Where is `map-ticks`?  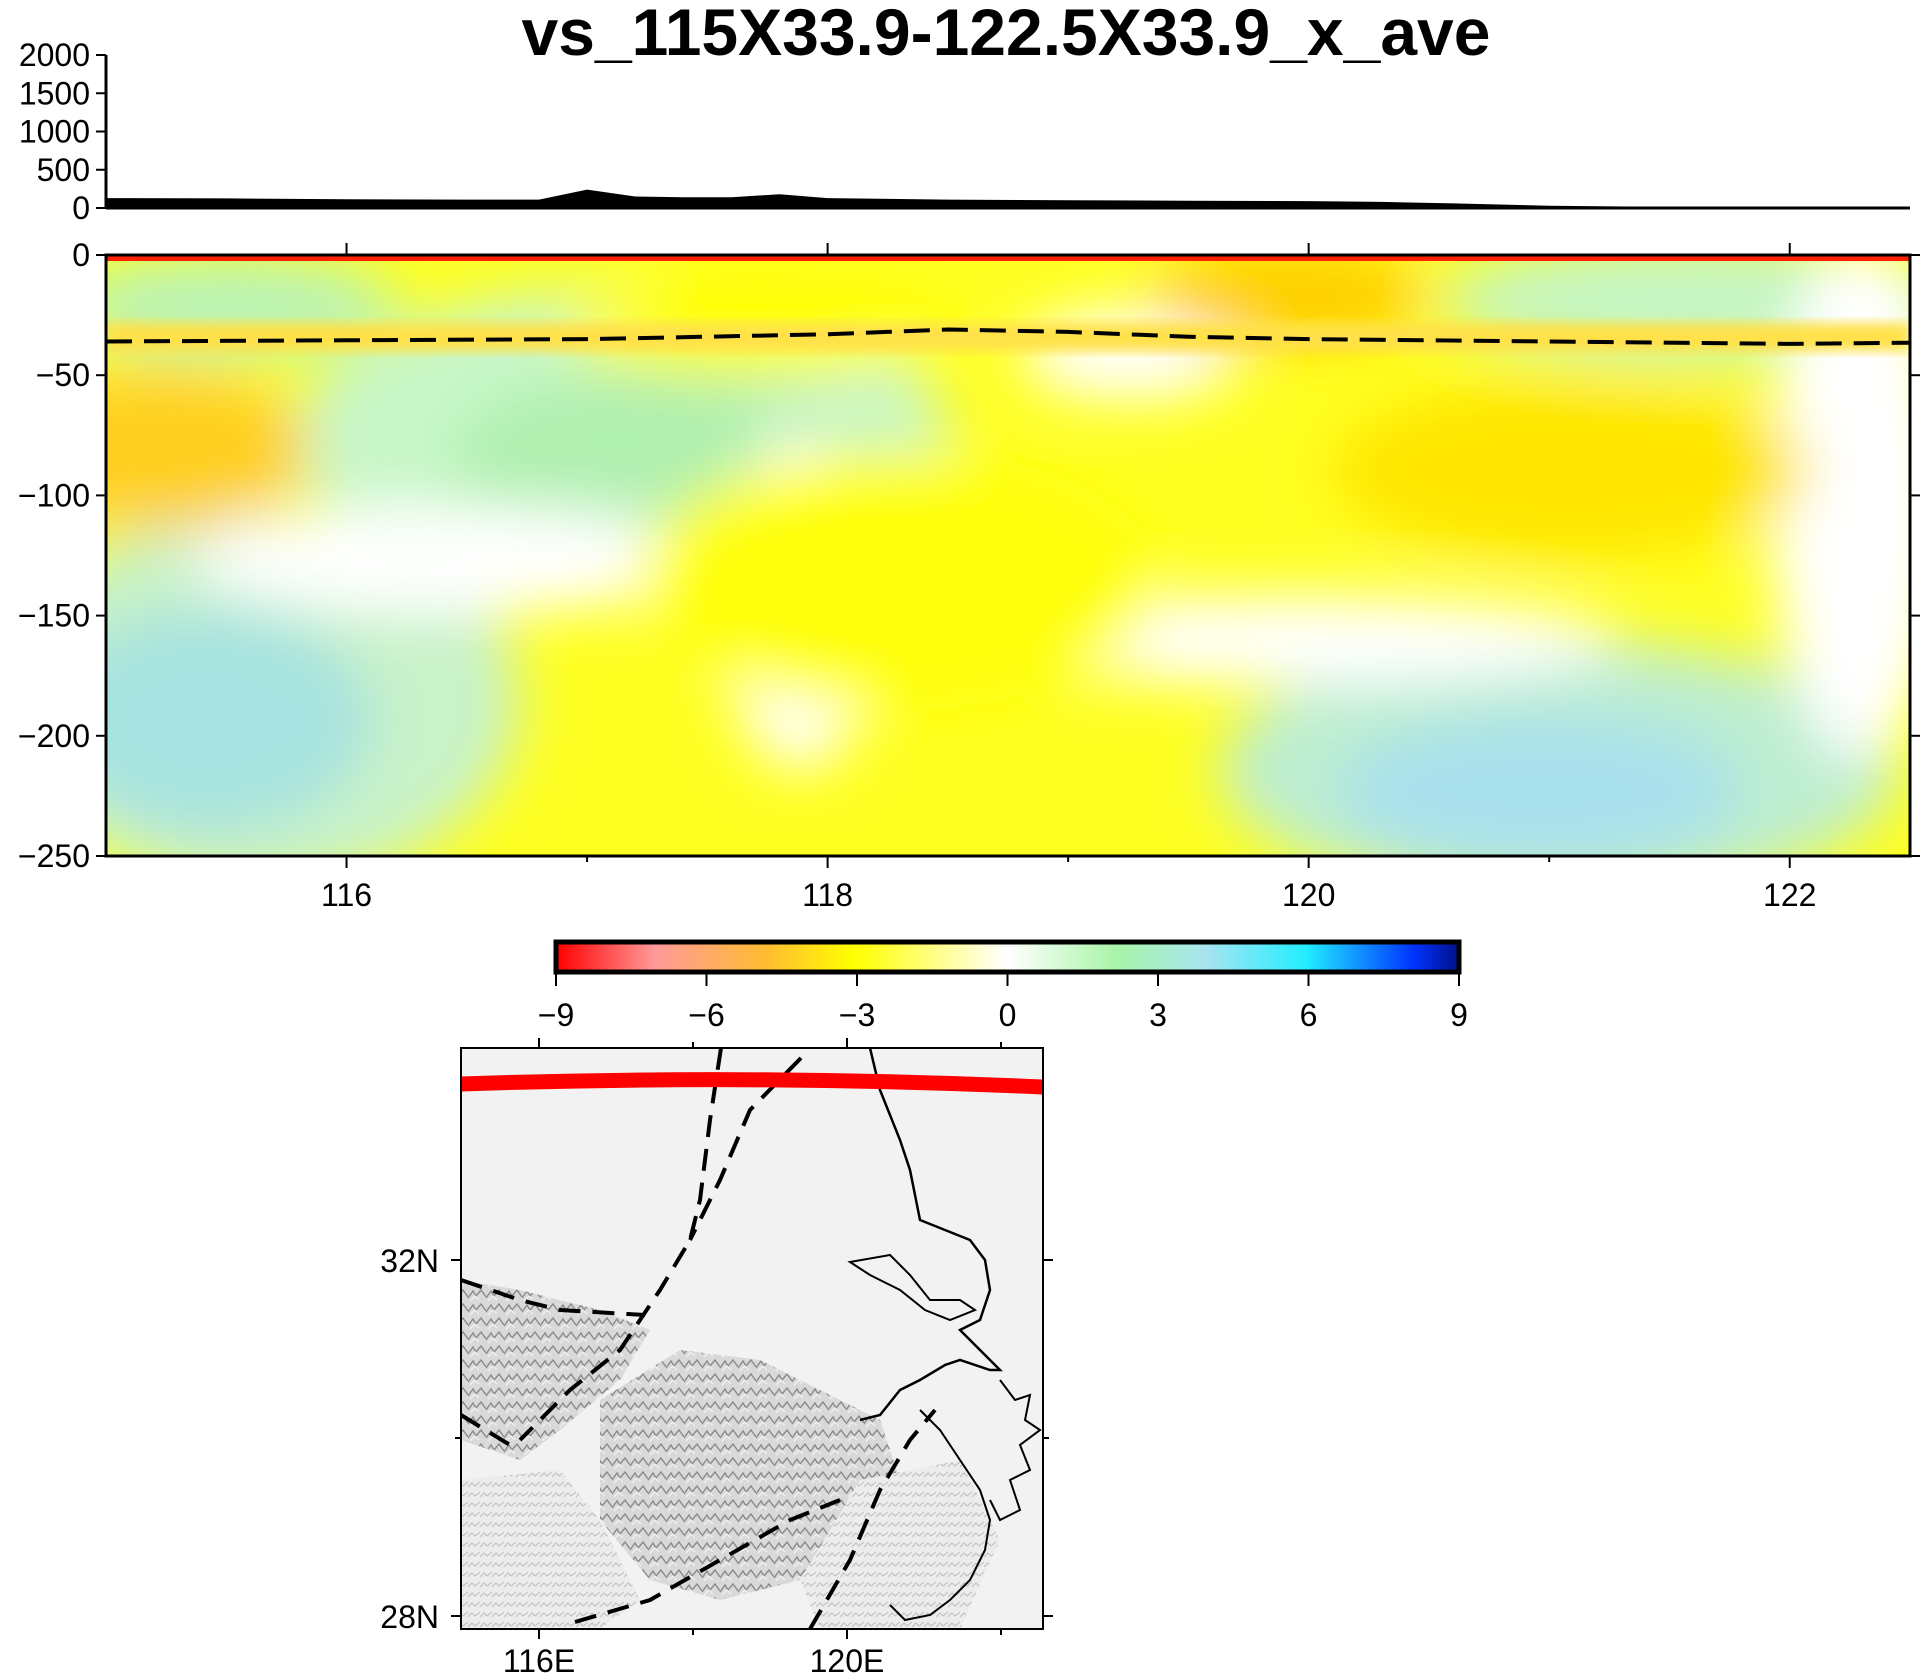 map-ticks is located at coordinates (752, 1338).